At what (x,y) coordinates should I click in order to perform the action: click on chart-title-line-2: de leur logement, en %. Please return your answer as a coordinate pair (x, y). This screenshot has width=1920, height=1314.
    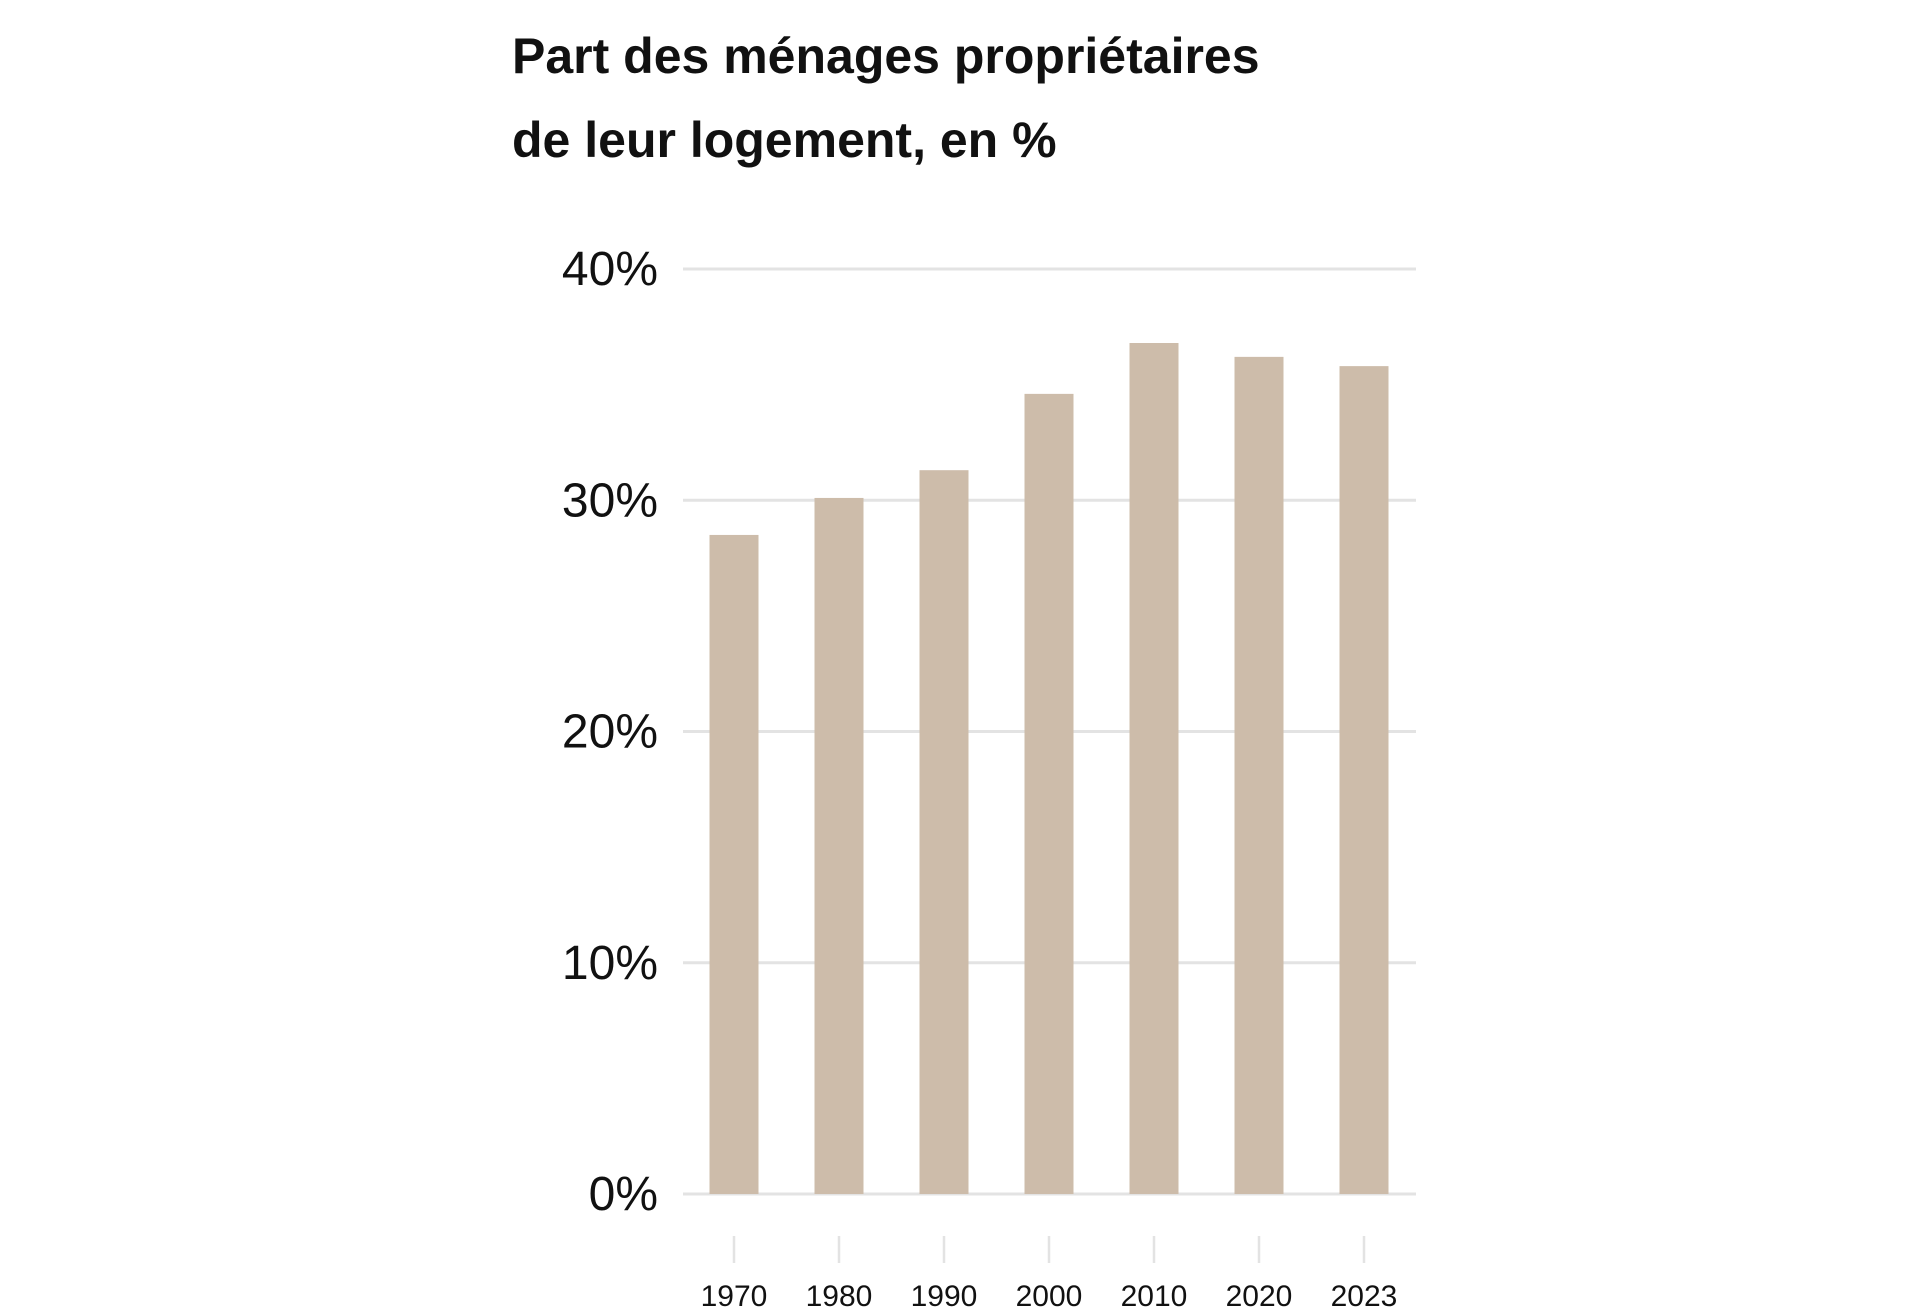
    Looking at the image, I should click on (784, 140).